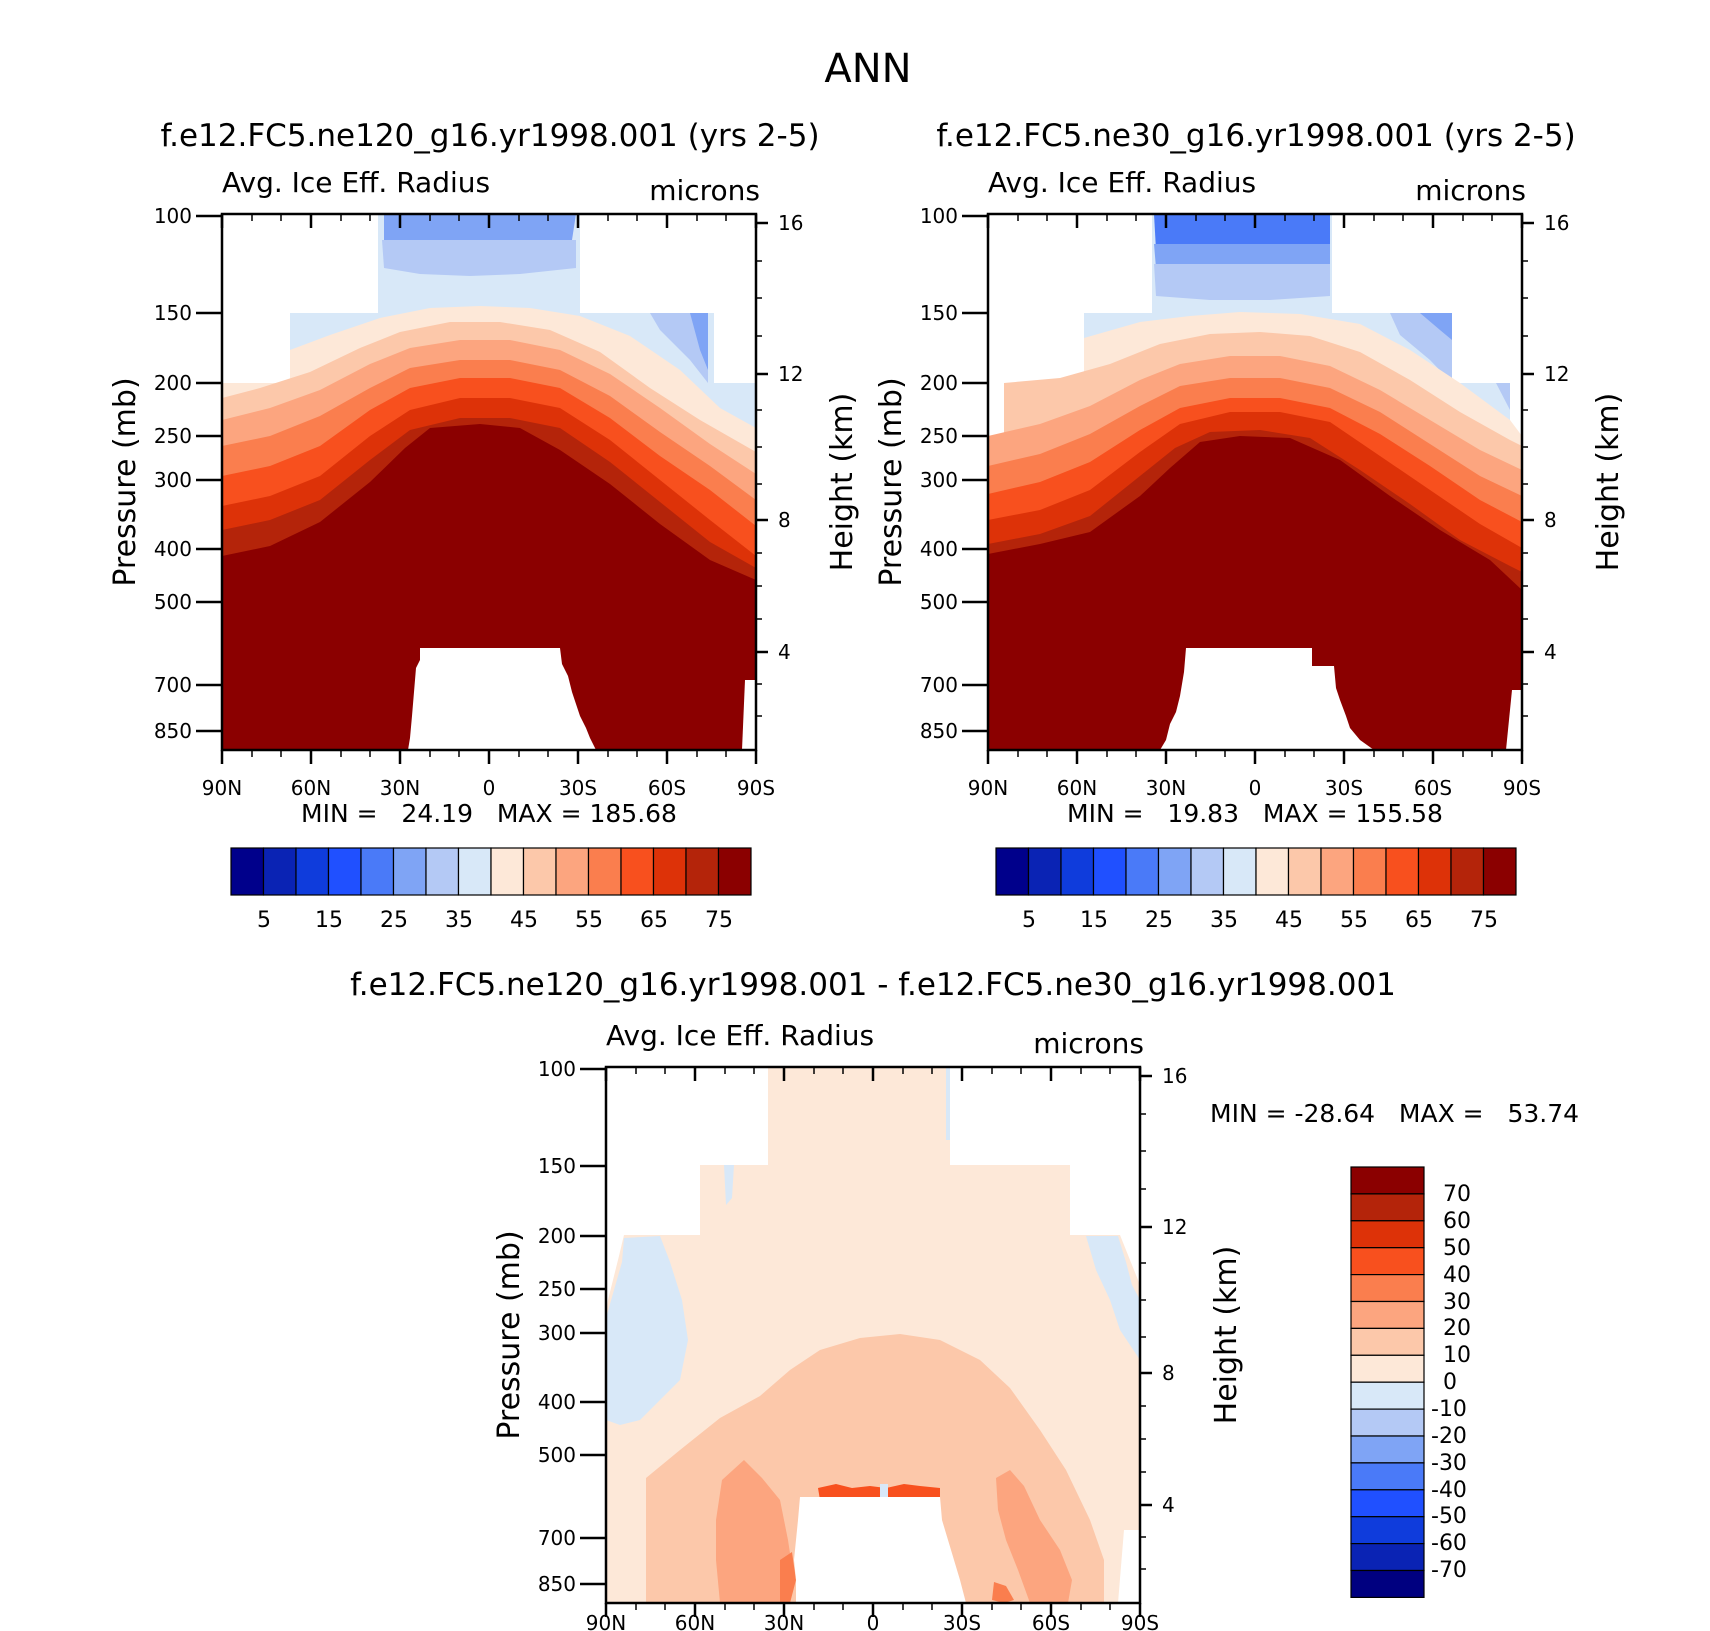  I want to click on panel-ne30-ylabel-pressure: Pressure (mb), so click(891, 481).